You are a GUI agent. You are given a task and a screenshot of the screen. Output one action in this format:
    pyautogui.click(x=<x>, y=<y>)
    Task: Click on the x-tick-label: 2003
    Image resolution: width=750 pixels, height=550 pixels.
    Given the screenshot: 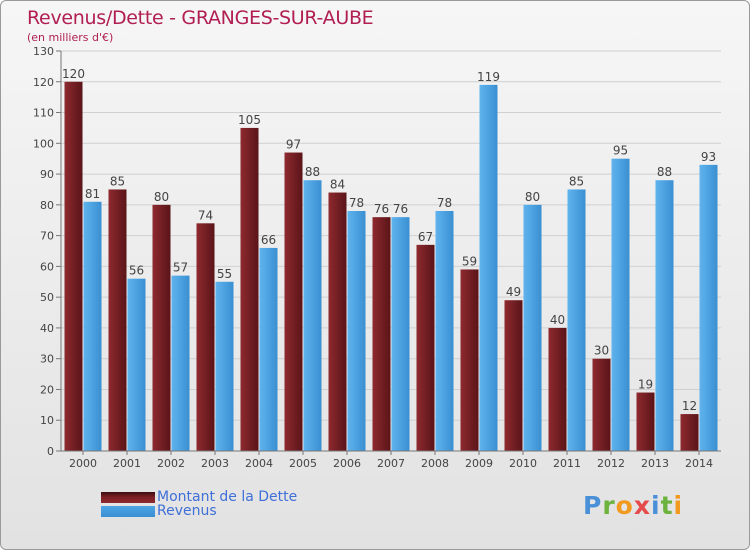 What is the action you would take?
    pyautogui.click(x=215, y=463)
    